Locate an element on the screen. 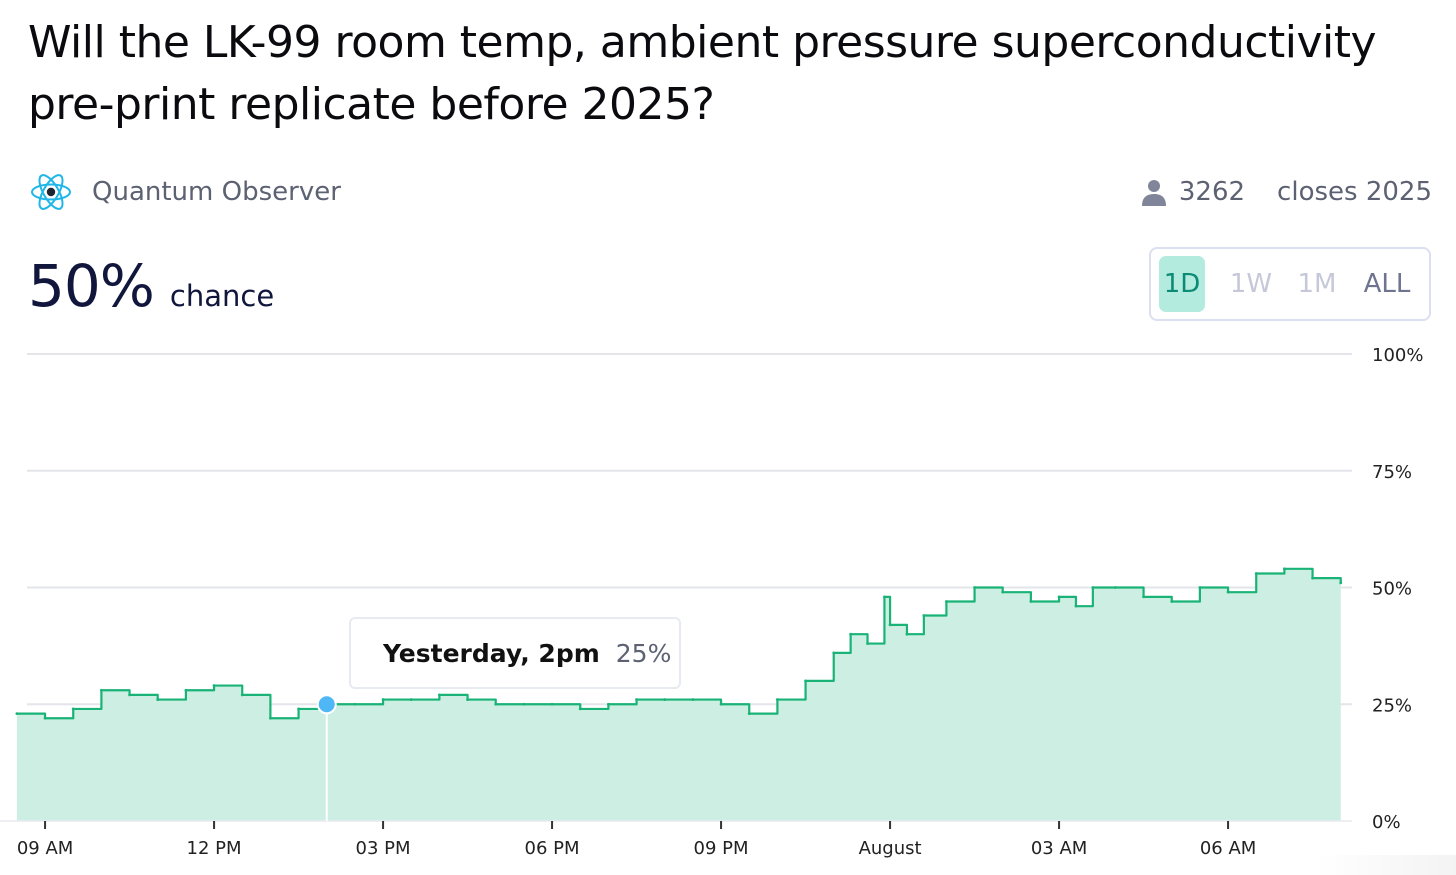 The width and height of the screenshot is (1456, 875). traders-count: 3262 is located at coordinates (1212, 192).